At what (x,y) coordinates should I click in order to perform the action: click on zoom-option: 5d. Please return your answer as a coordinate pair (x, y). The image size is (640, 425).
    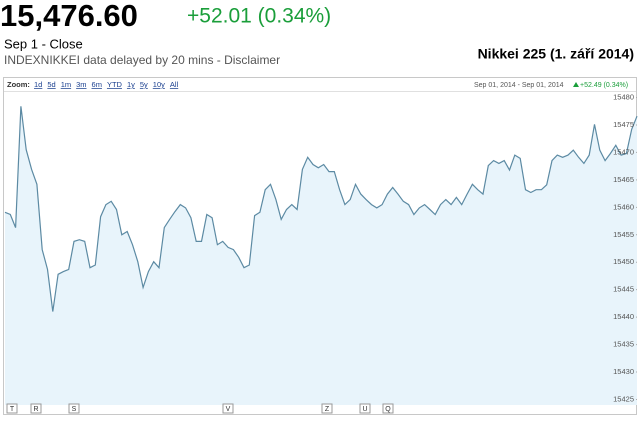
    Looking at the image, I should click on (51, 84).